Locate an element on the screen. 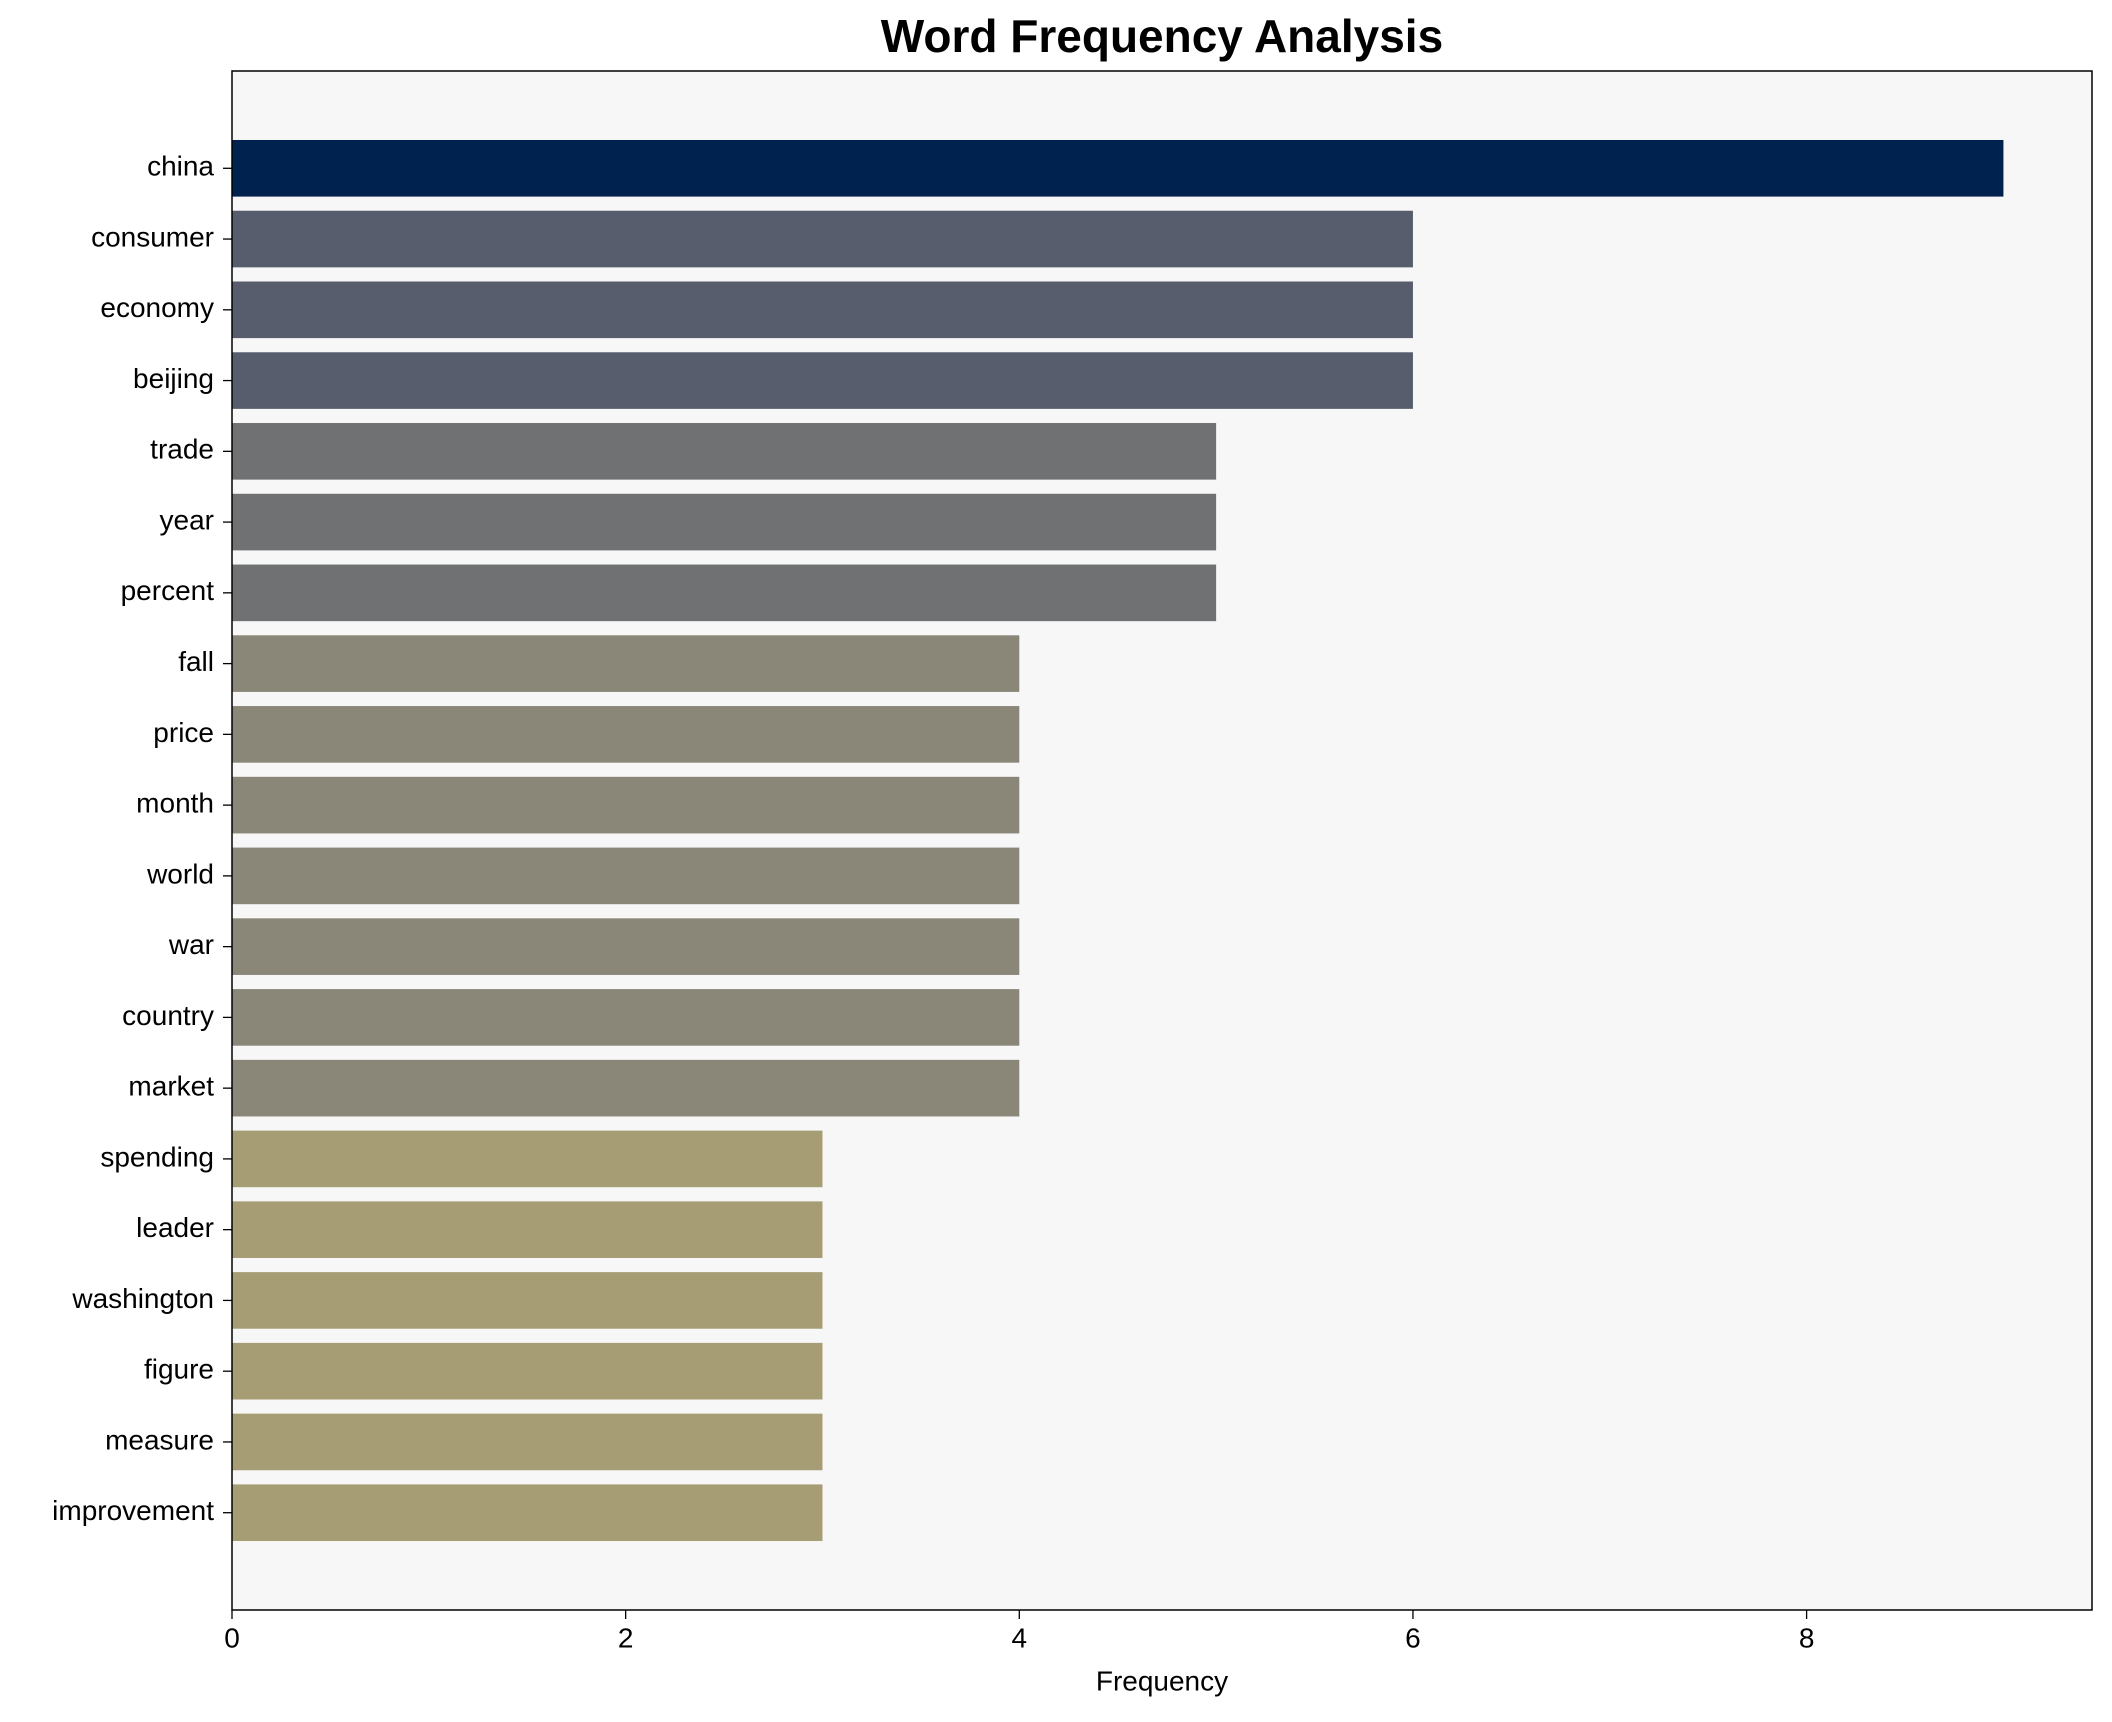 Image resolution: width=2112 pixels, height=1722 pixels. y-tick-label: improvement is located at coordinates (133, 1510).